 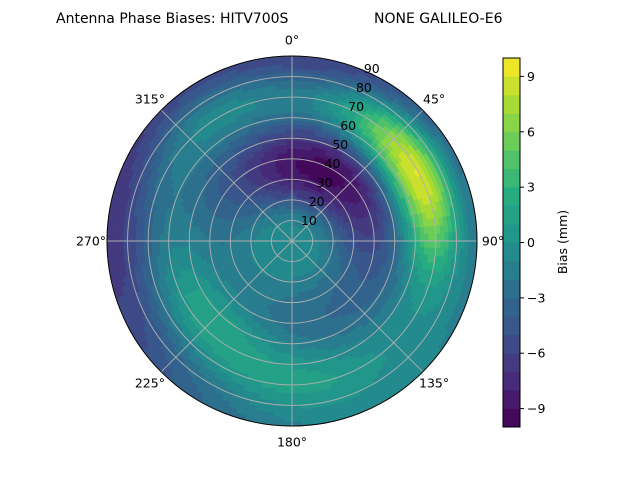 What do you see at coordinates (438, 19) in the screenshot?
I see `chart-subtitle: NONE GALILEO-E6` at bounding box center [438, 19].